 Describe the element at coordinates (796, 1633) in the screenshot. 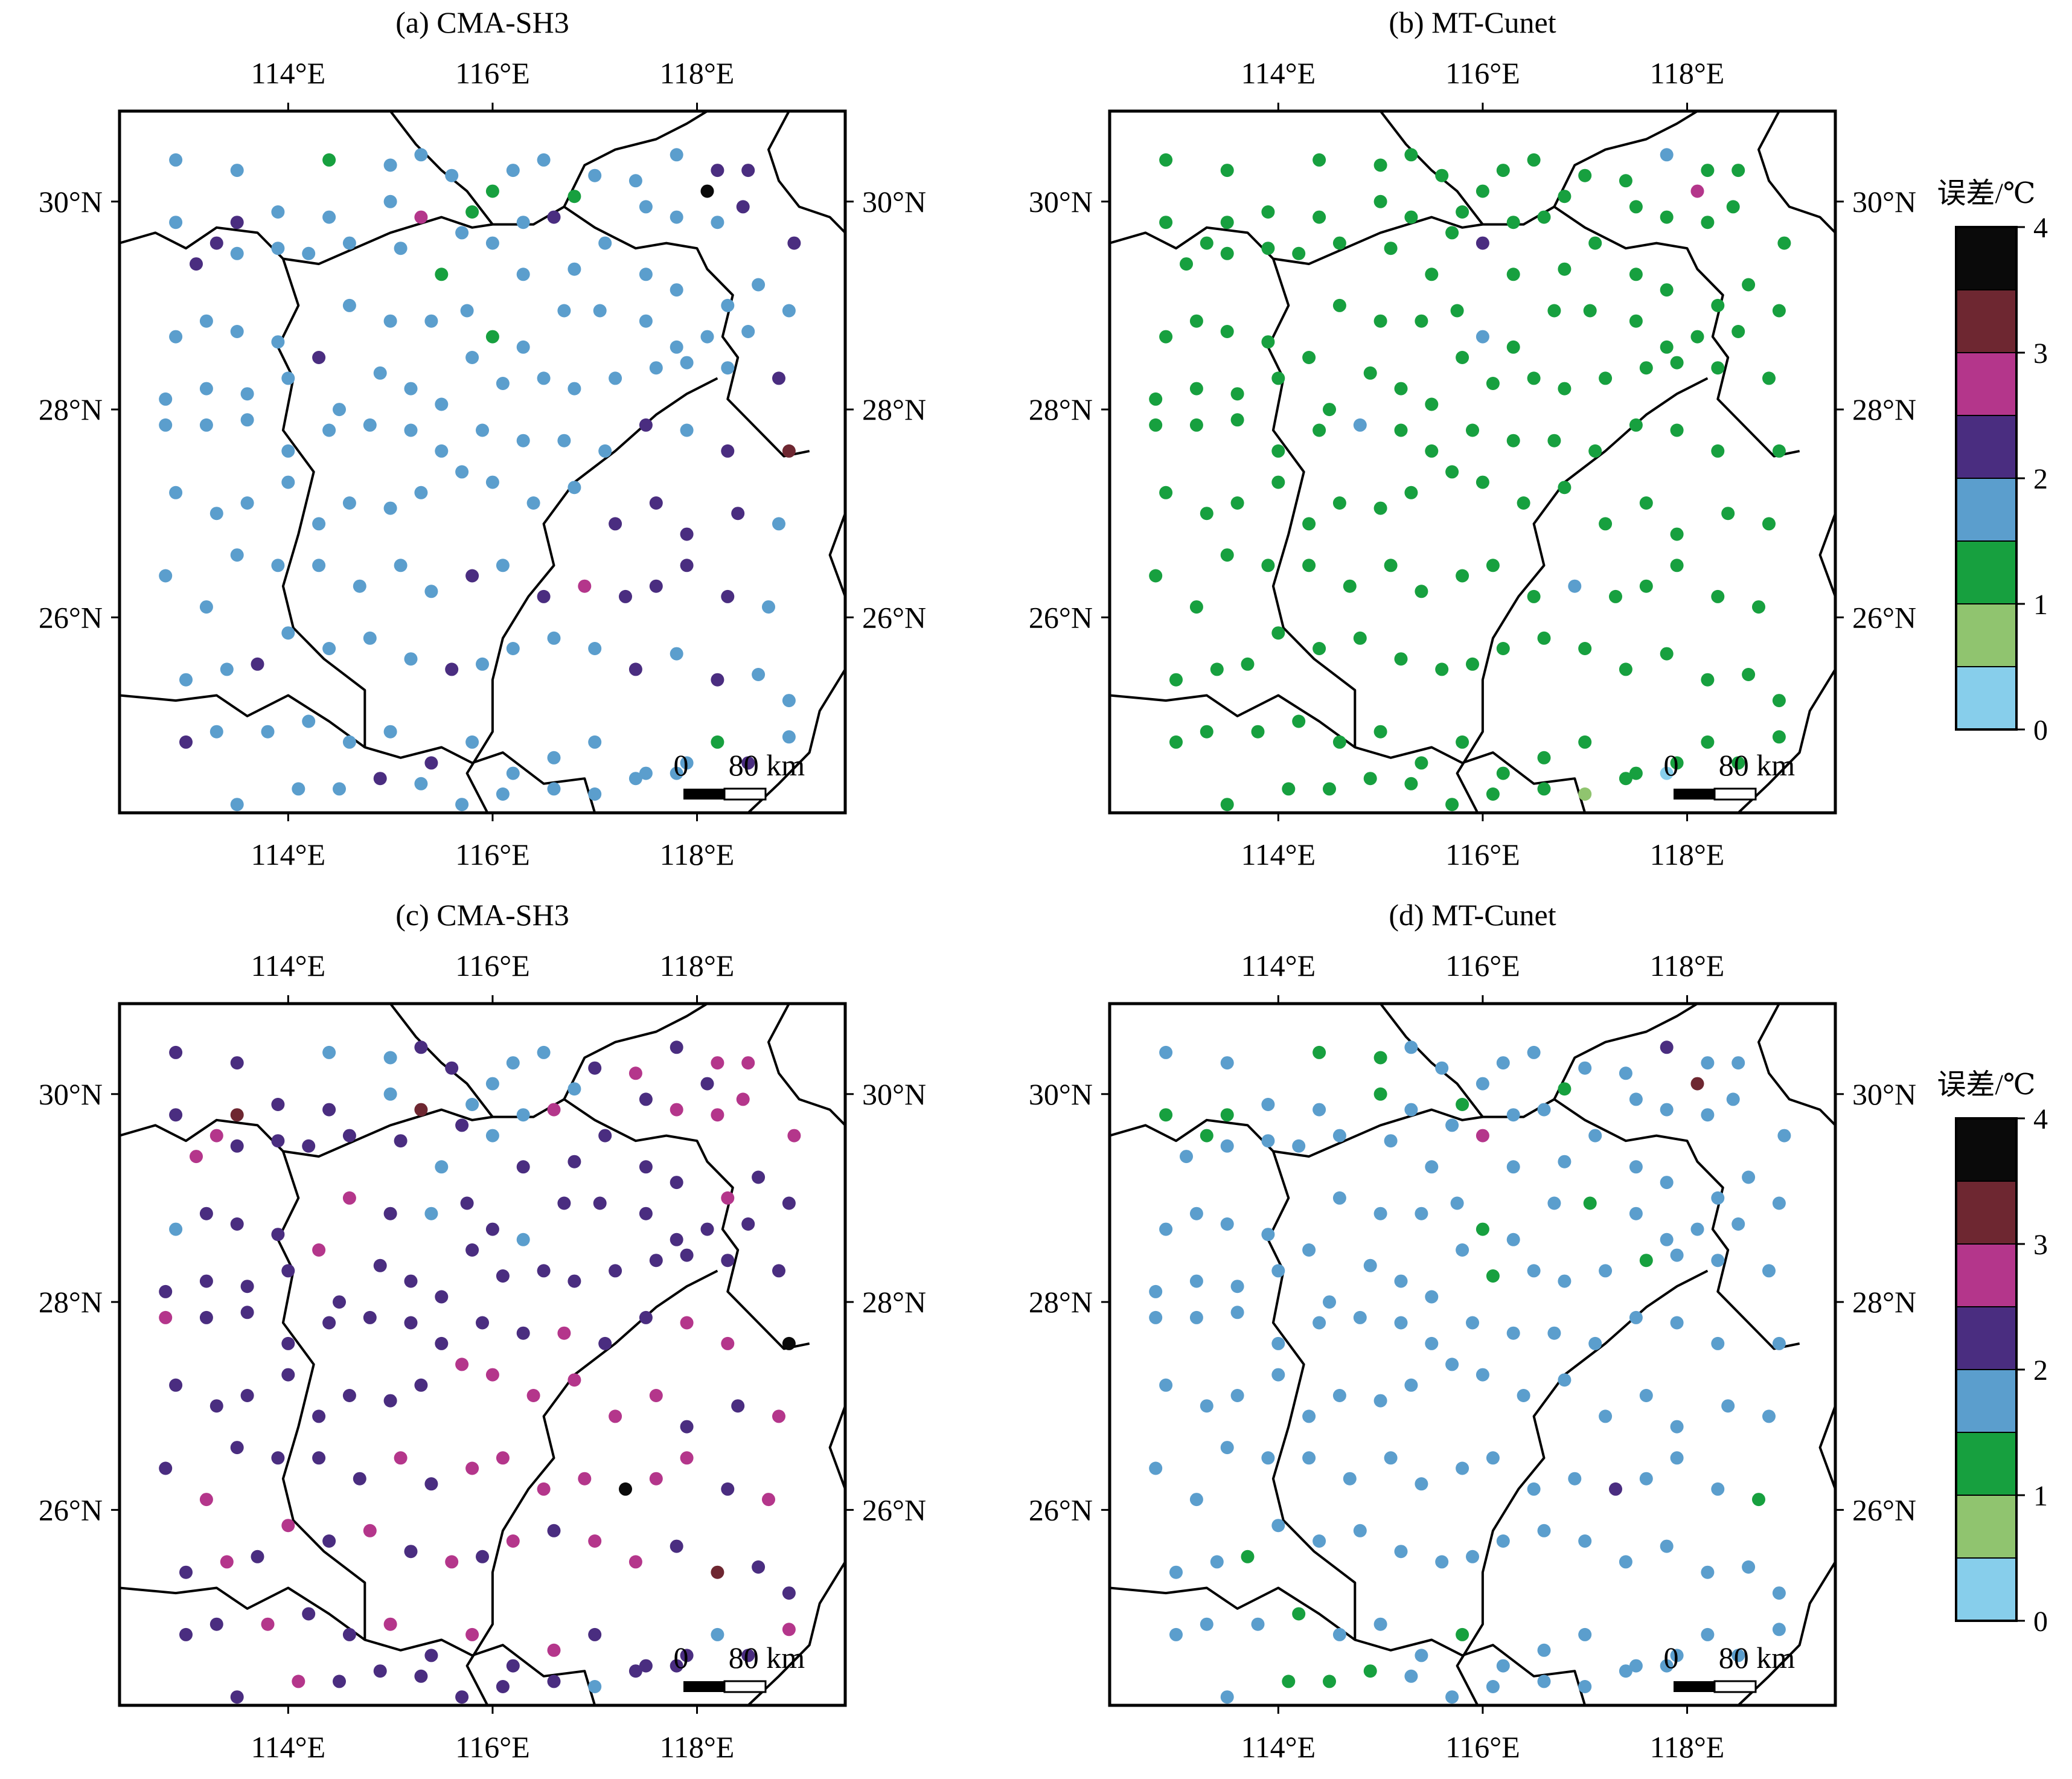

I see `boundary-line` at that location.